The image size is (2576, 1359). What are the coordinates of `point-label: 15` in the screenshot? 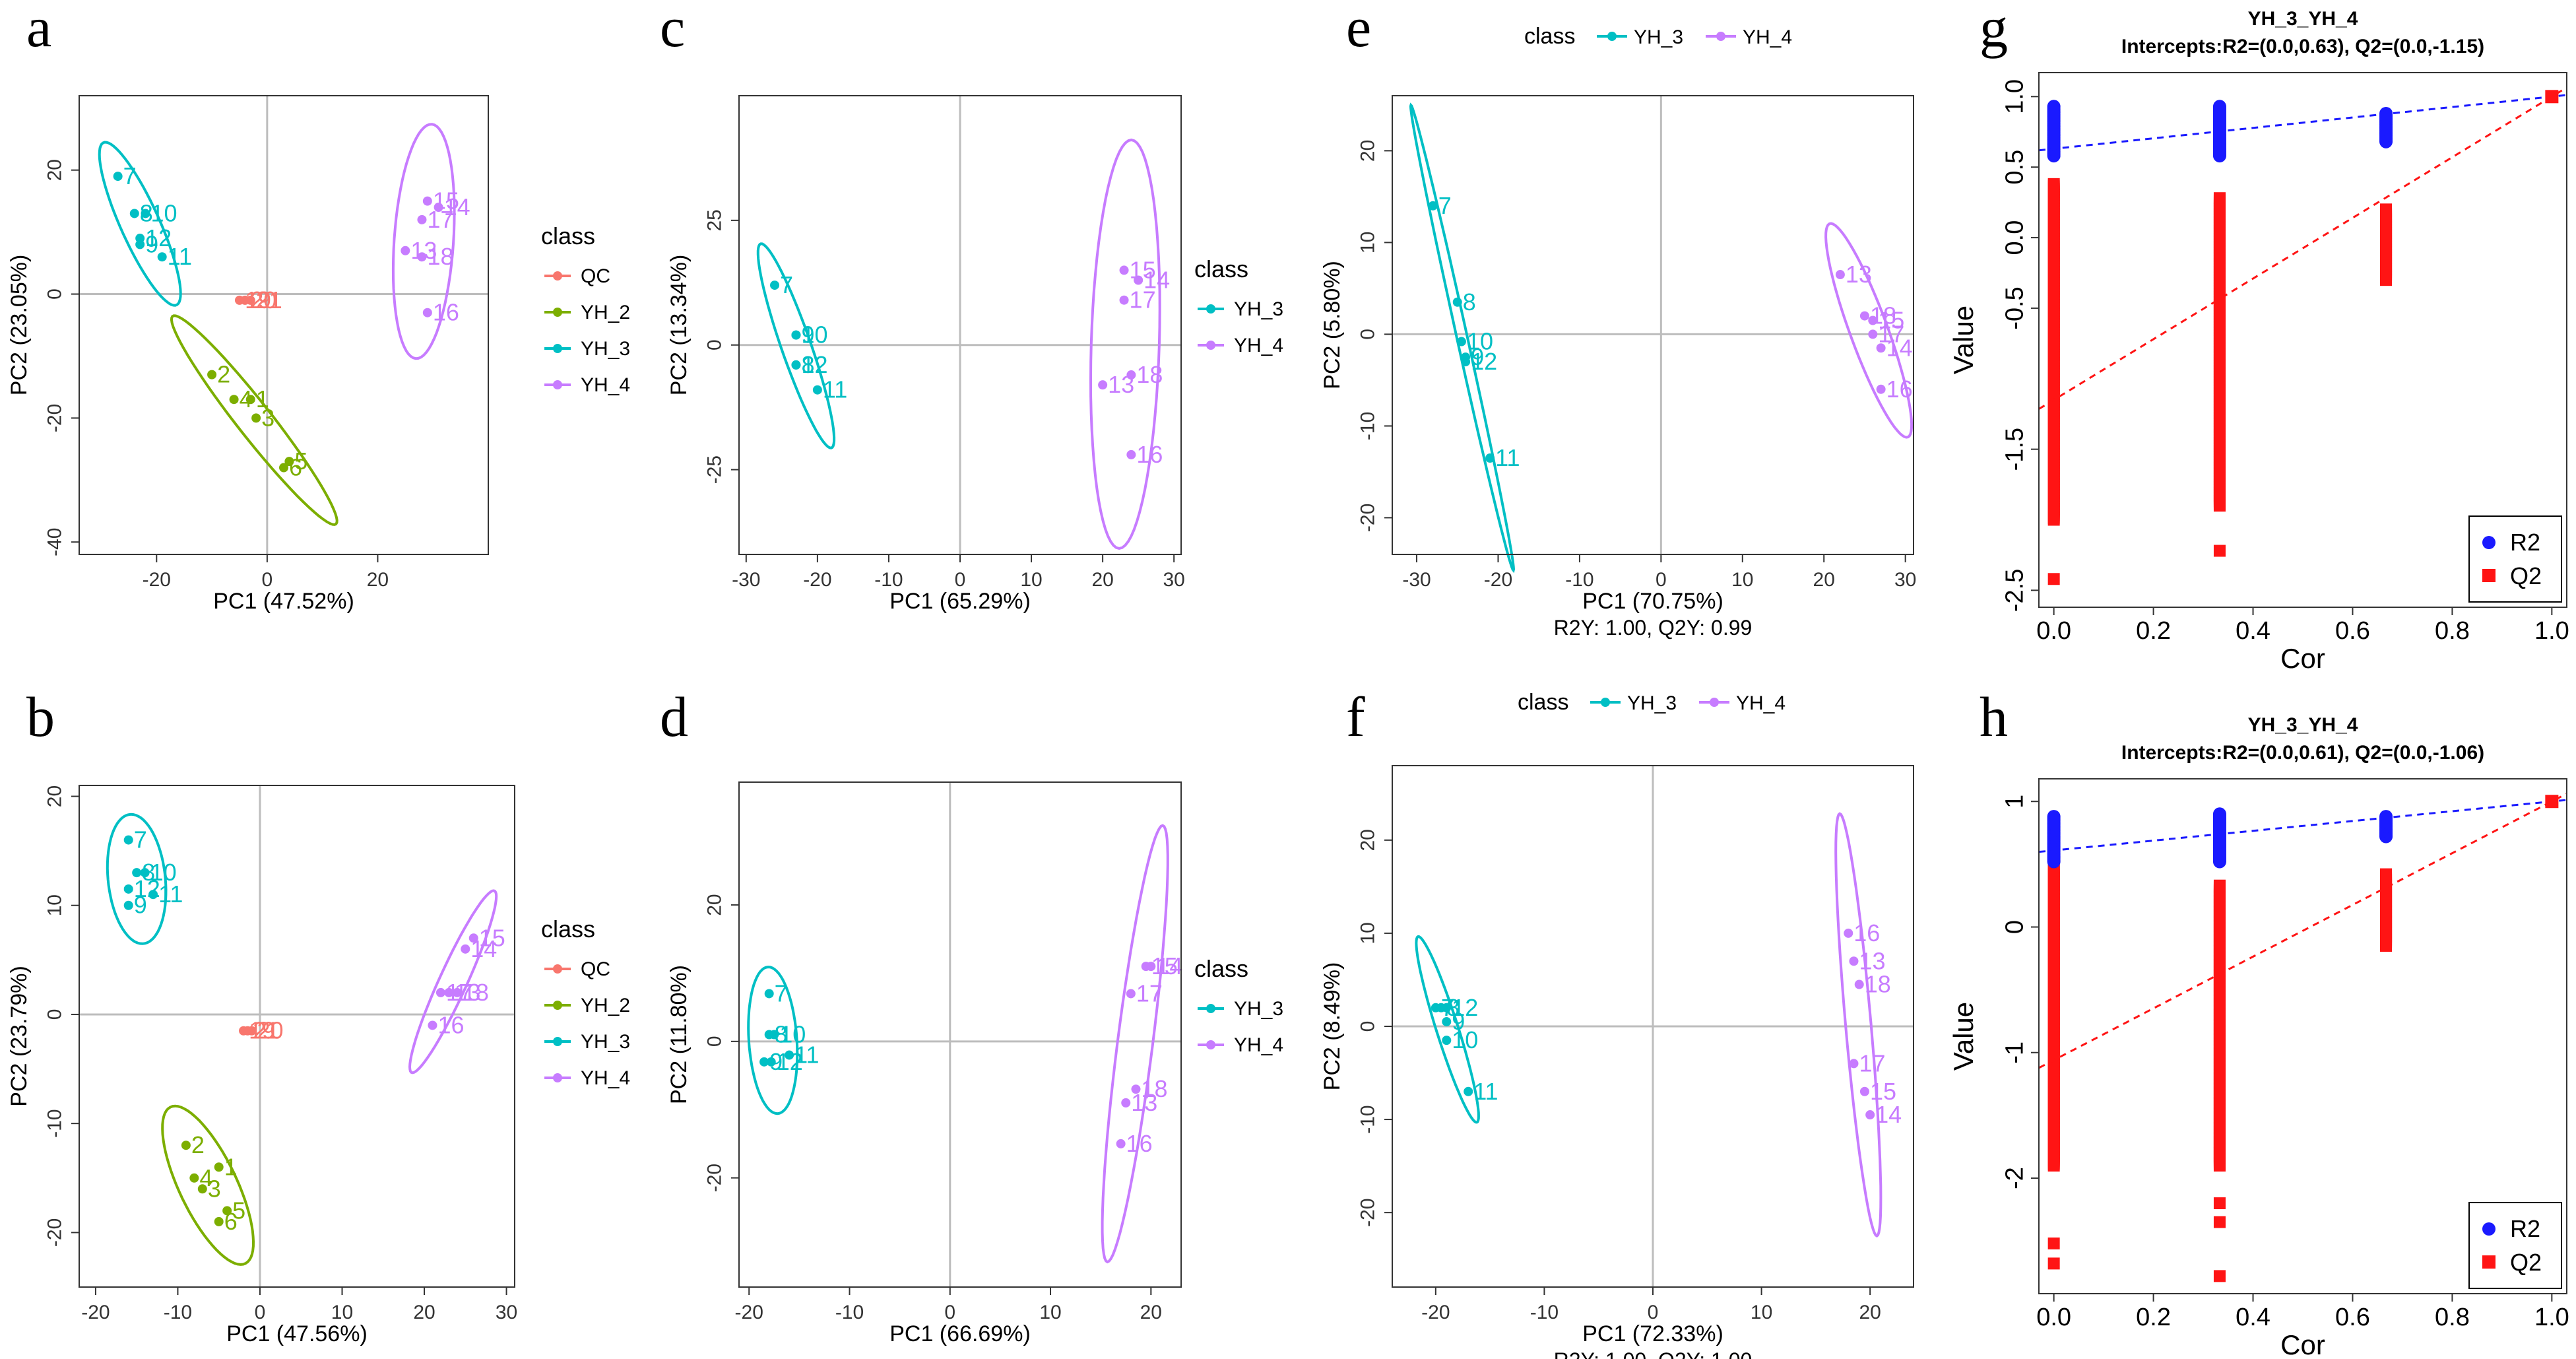 It's located at (1891, 320).